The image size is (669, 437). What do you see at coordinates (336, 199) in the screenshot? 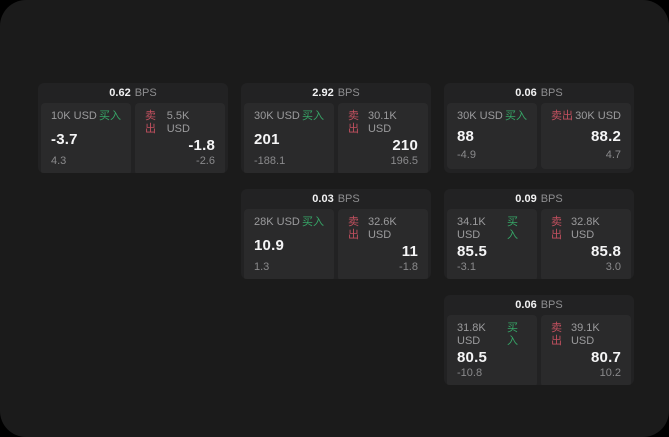
I see `card-header: 0.03 BPS` at bounding box center [336, 199].